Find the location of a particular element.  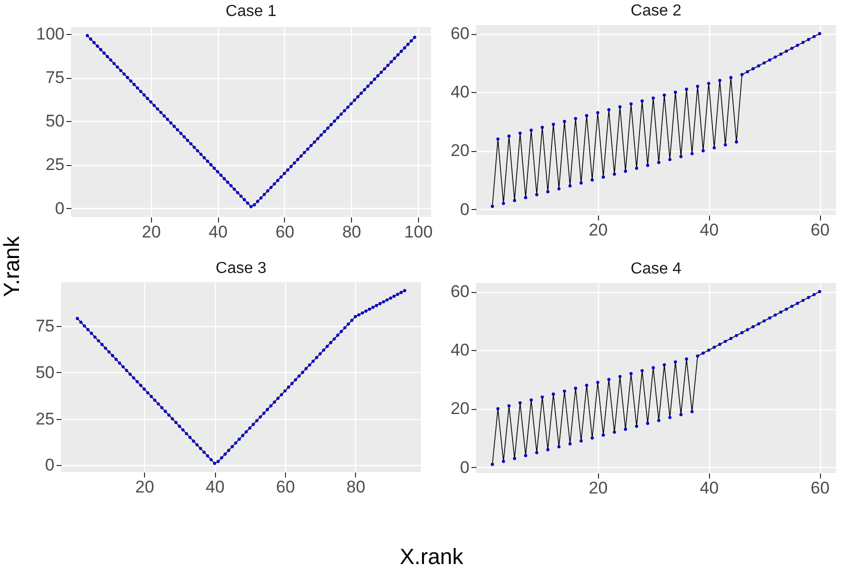

x-tick-label: 80 is located at coordinates (352, 232).